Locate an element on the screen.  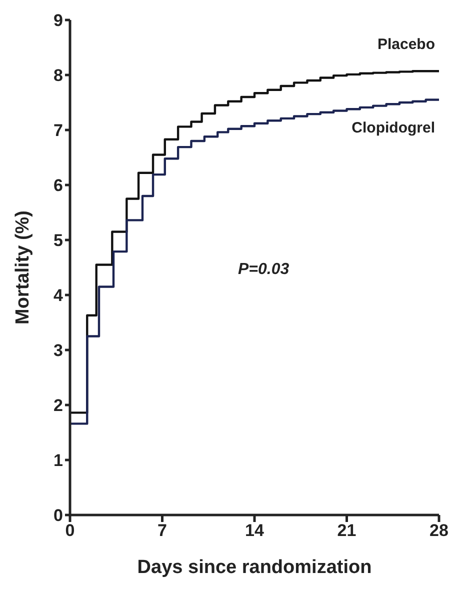
x-tick-label: 14 is located at coordinates (254, 530).